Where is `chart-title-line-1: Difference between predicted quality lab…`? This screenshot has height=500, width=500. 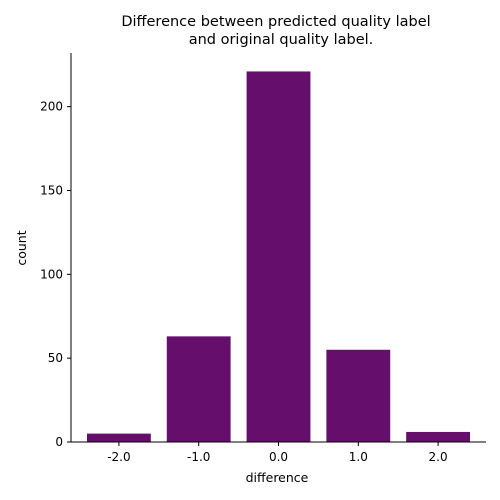 chart-title-line-1: Difference between predicted quality lab… is located at coordinates (275, 22).